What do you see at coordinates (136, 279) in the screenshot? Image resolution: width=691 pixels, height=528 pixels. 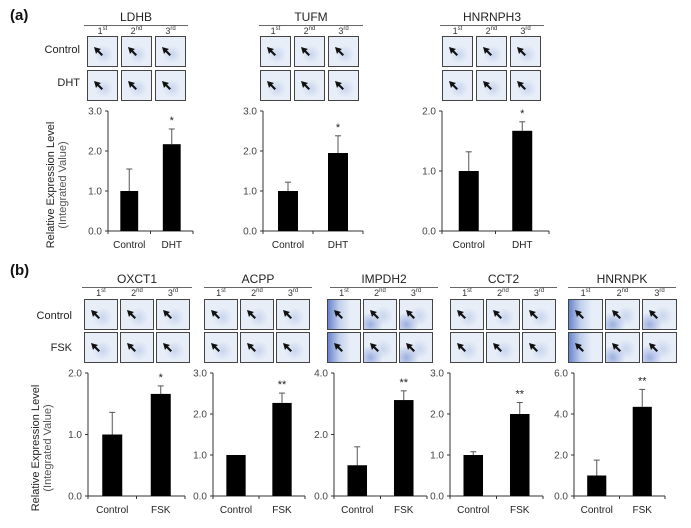 I see `gene-title: OXCT1` at bounding box center [136, 279].